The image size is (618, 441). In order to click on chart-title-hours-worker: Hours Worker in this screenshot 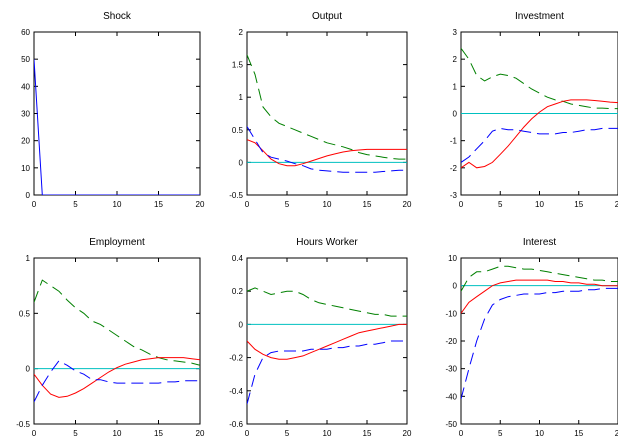, I will do `click(327, 242)`.